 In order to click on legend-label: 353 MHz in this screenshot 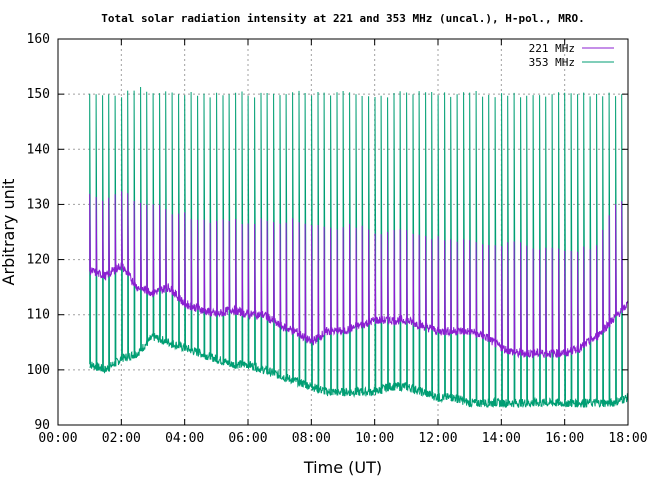, I will do `click(552, 62)`.